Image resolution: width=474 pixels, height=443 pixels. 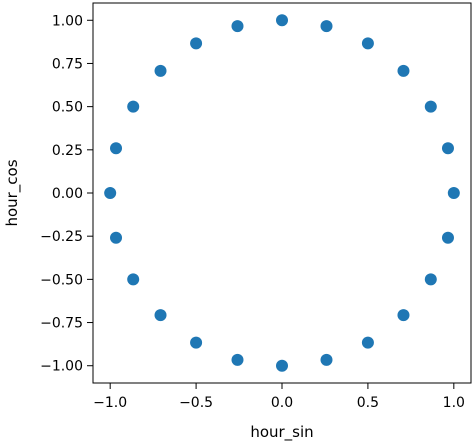 I want to click on x-tick-label: −0.5, so click(x=196, y=403).